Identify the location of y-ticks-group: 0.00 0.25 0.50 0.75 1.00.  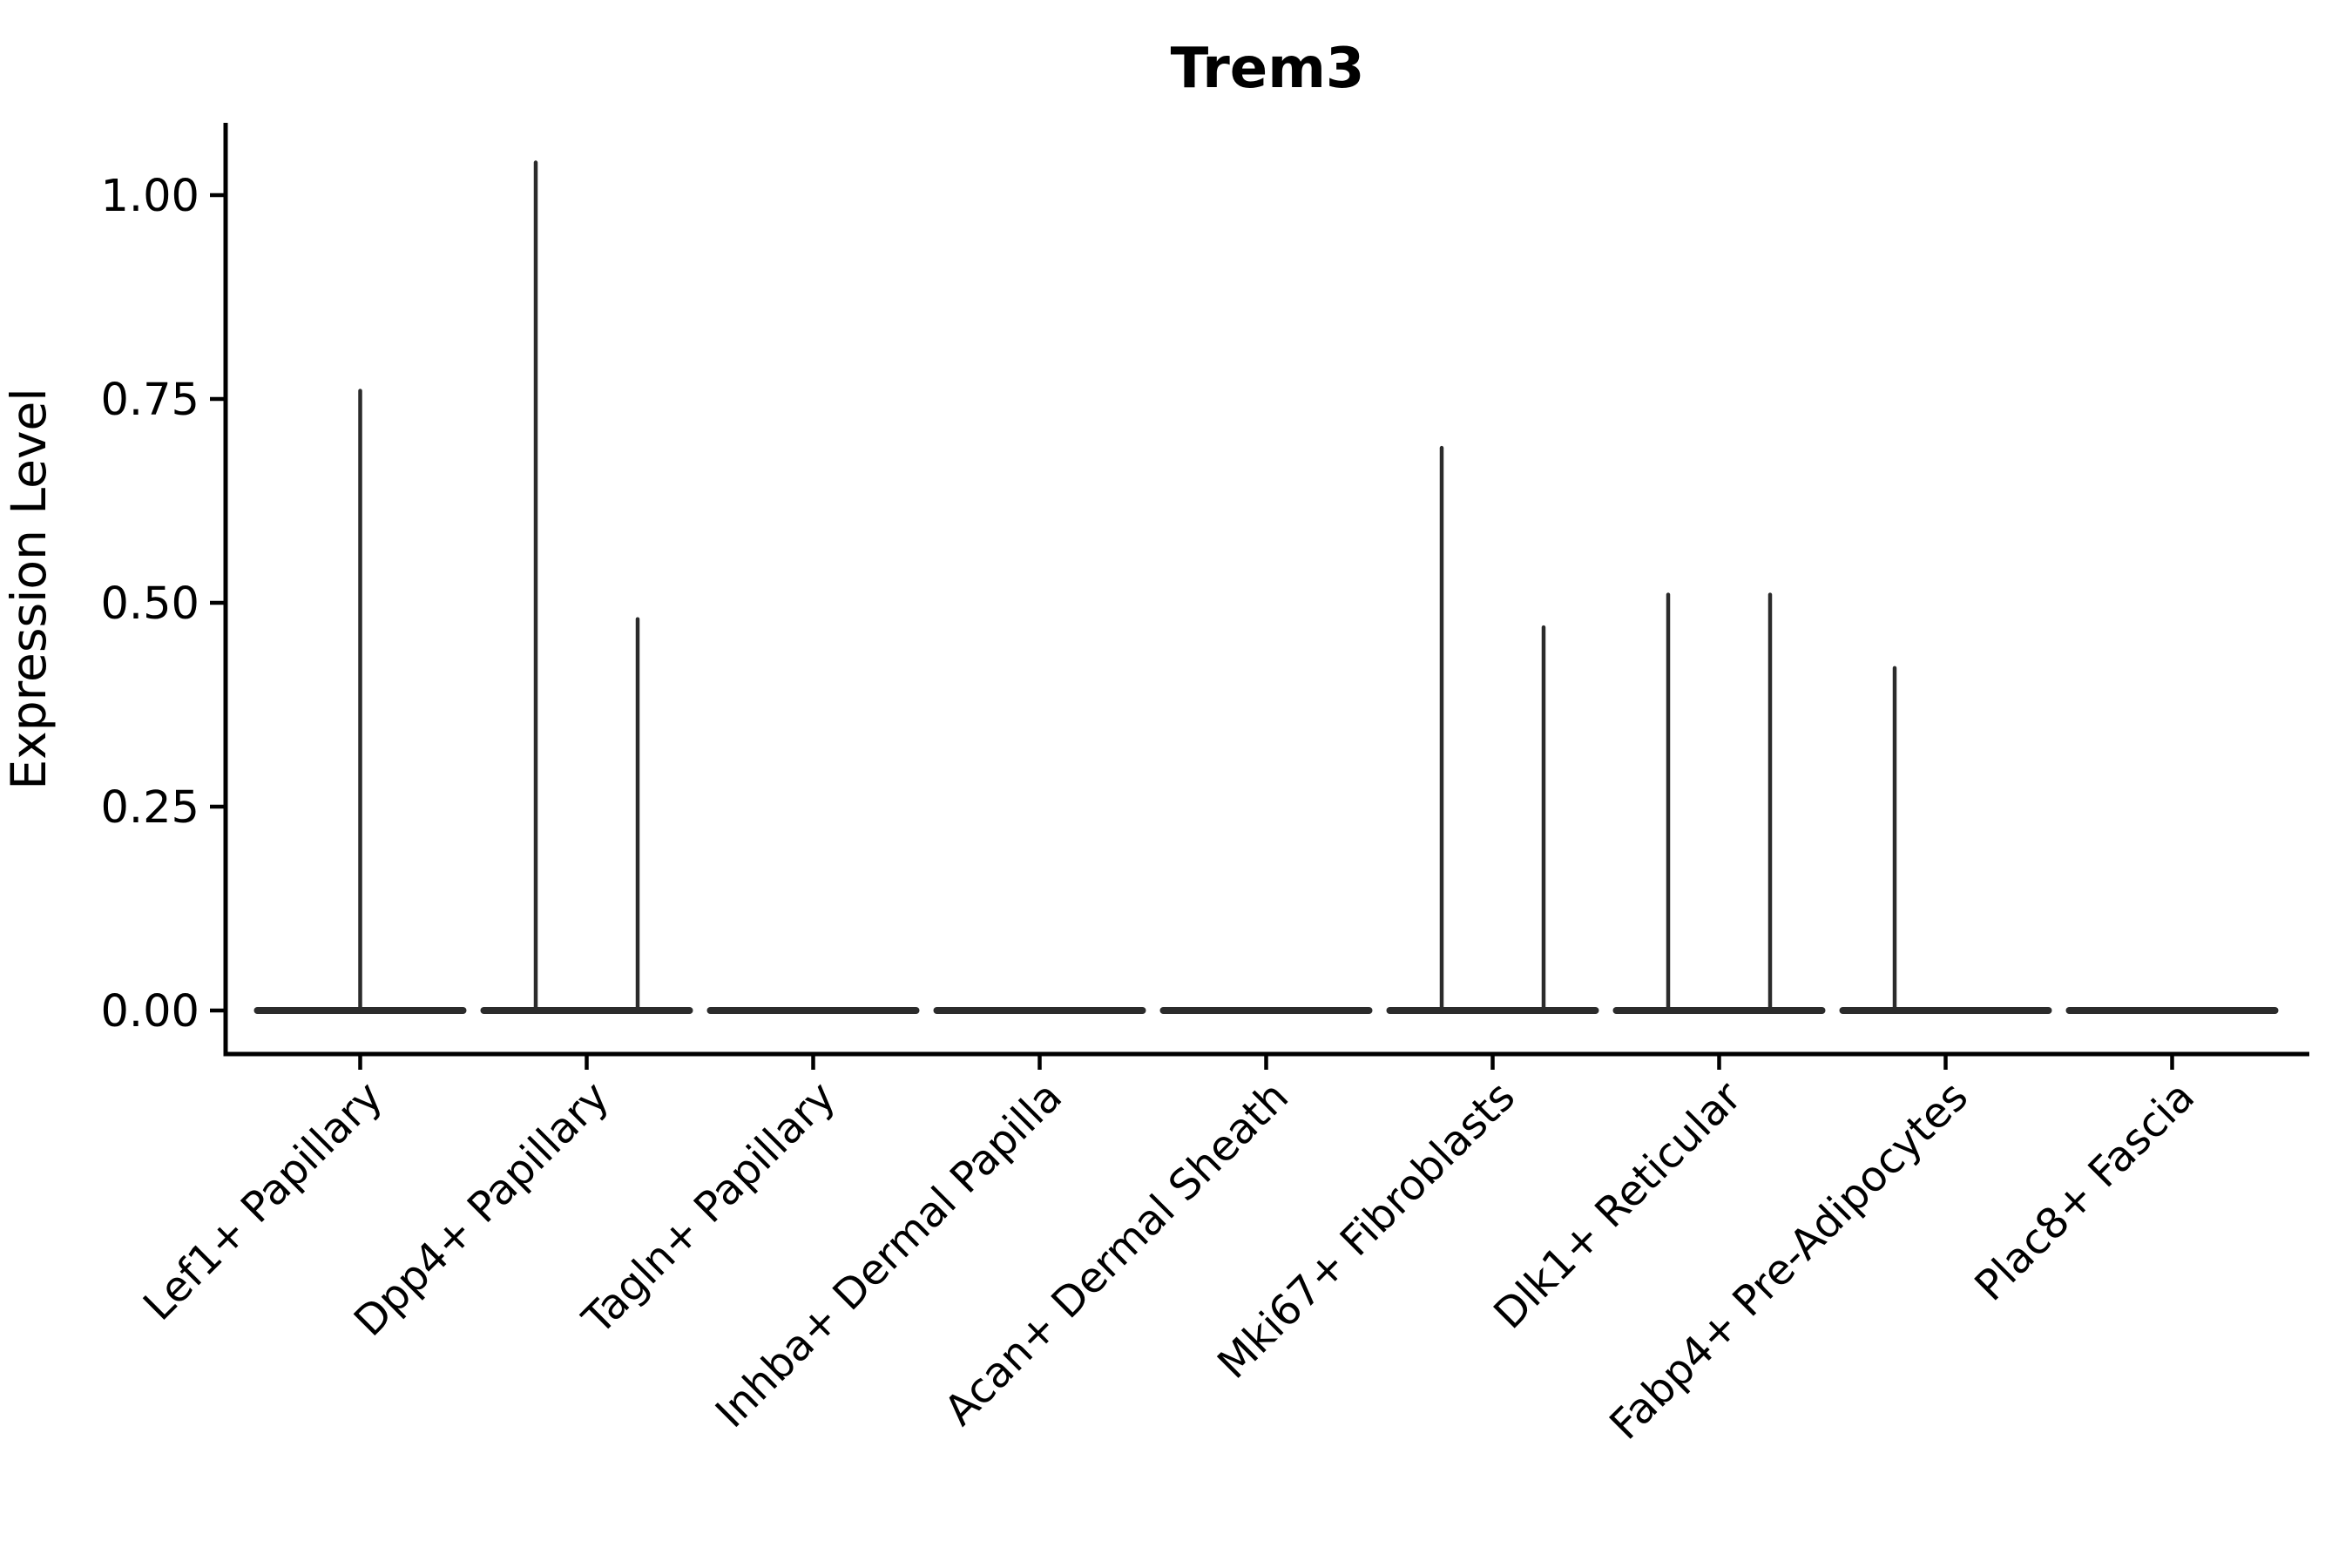
(163, 604).